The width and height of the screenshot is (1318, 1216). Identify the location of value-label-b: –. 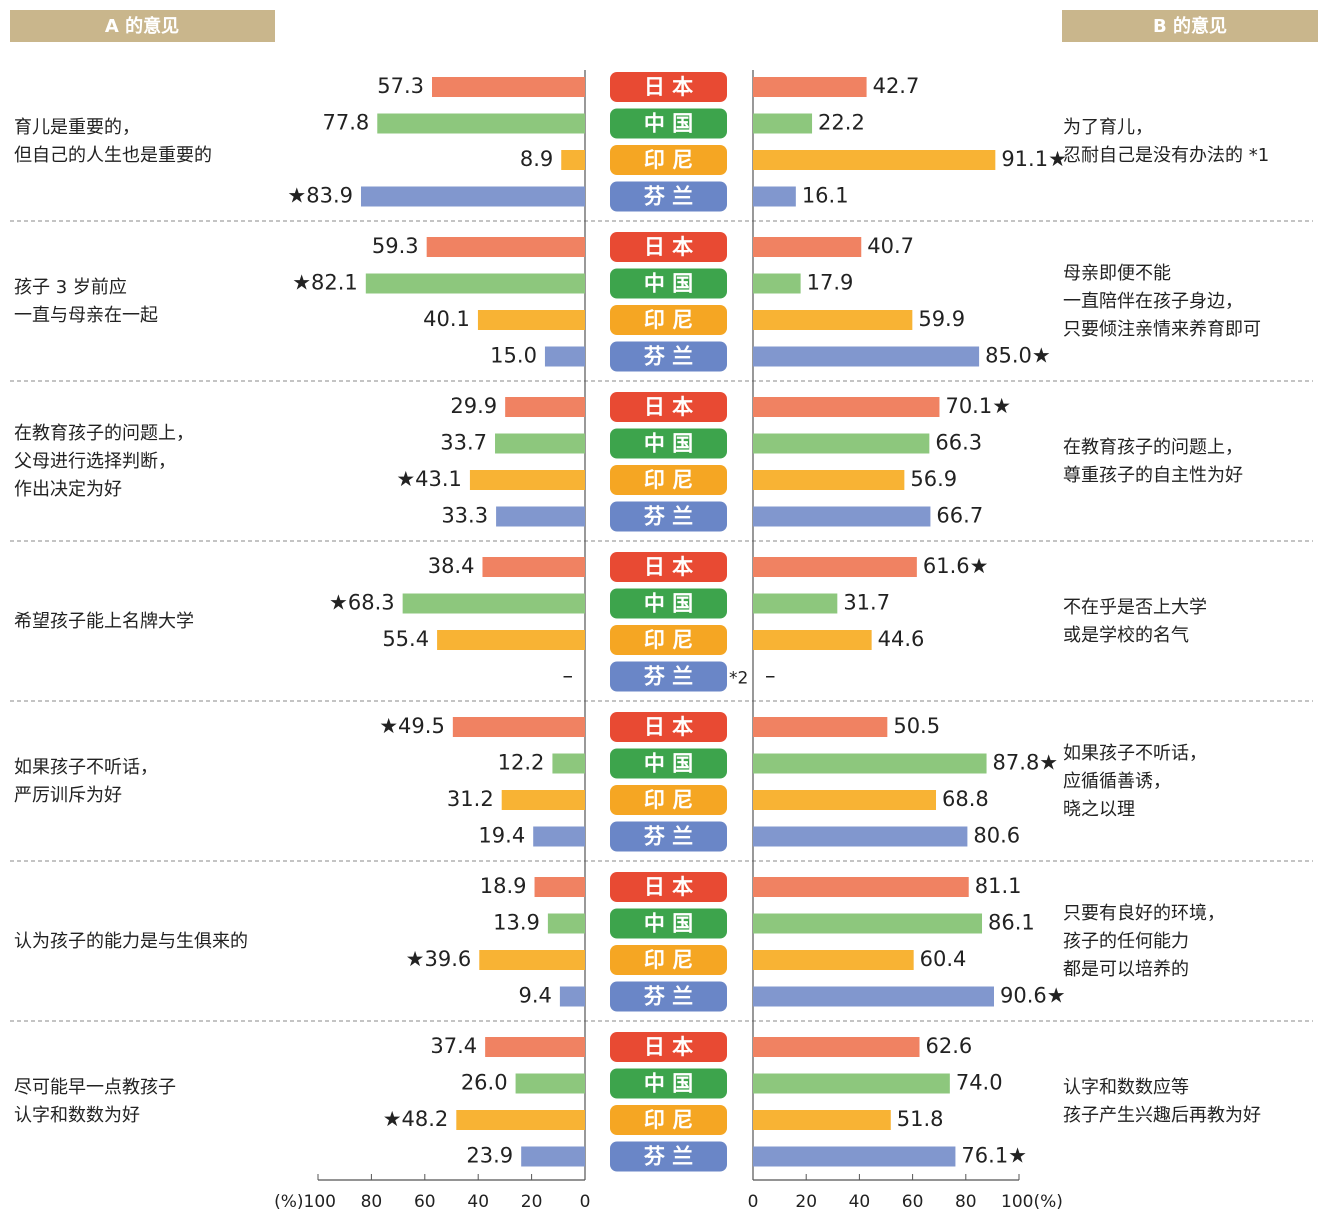
(770, 676).